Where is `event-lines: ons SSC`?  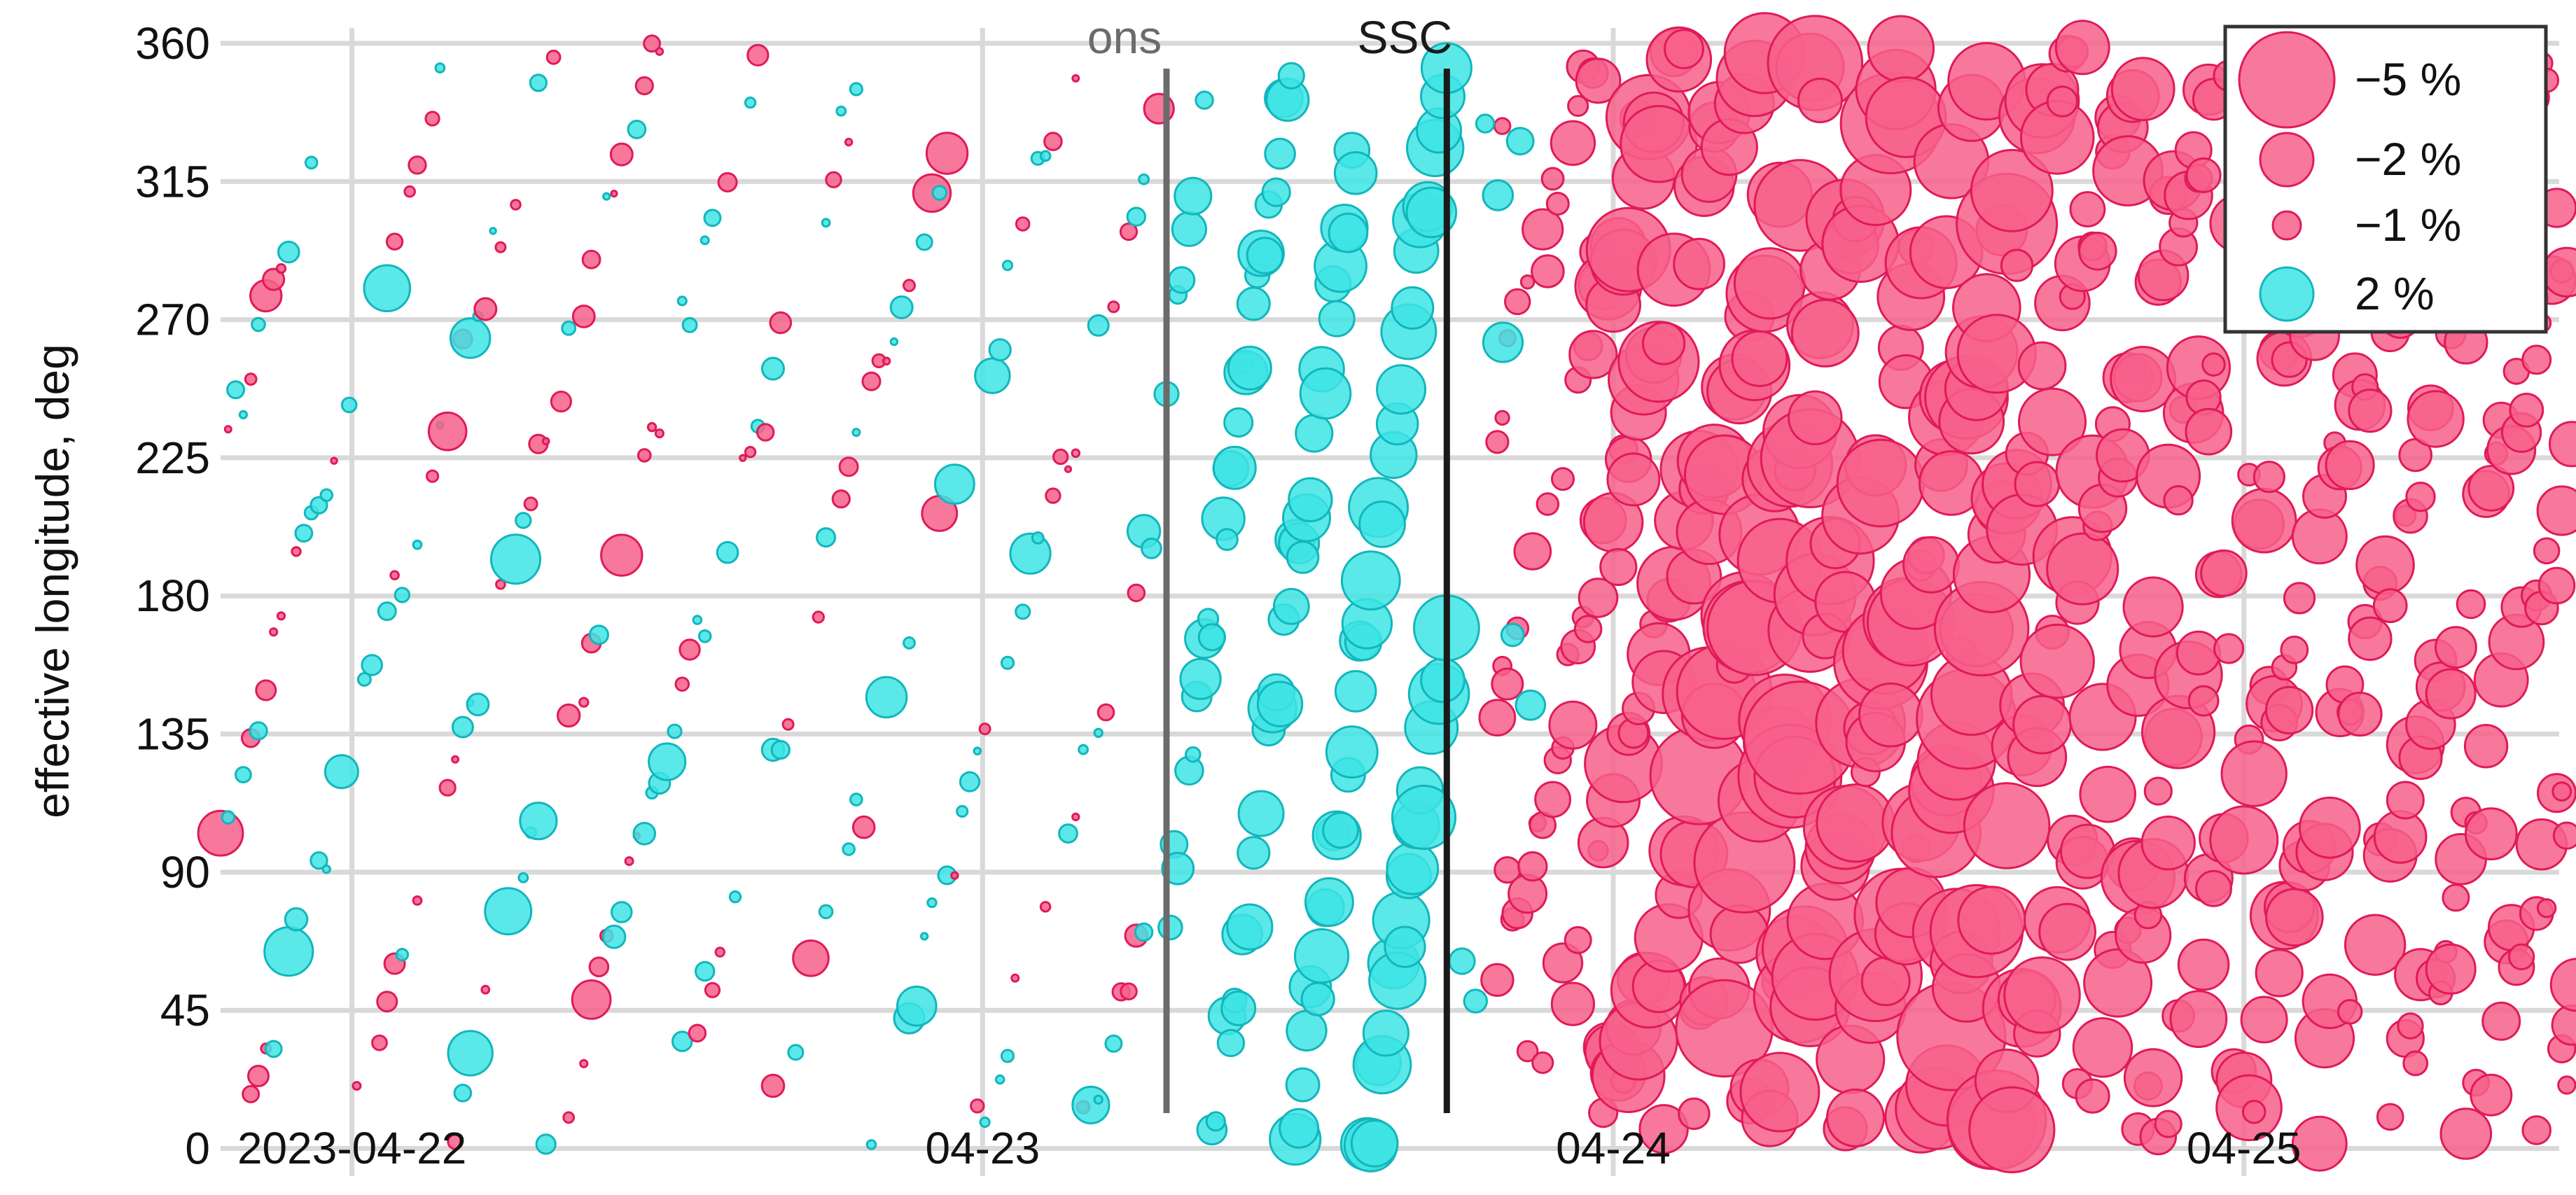 event-lines: ons SSC is located at coordinates (1269, 562).